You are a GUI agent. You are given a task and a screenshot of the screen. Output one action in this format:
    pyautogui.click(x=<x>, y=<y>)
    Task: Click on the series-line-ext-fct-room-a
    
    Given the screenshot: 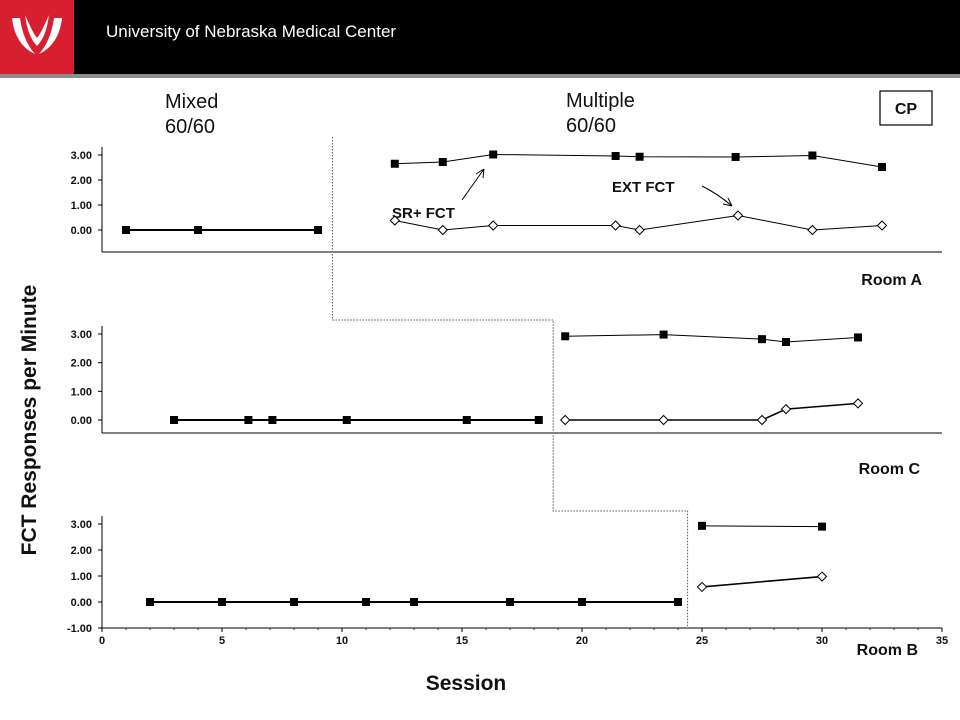 What is the action you would take?
    pyautogui.click(x=638, y=222)
    